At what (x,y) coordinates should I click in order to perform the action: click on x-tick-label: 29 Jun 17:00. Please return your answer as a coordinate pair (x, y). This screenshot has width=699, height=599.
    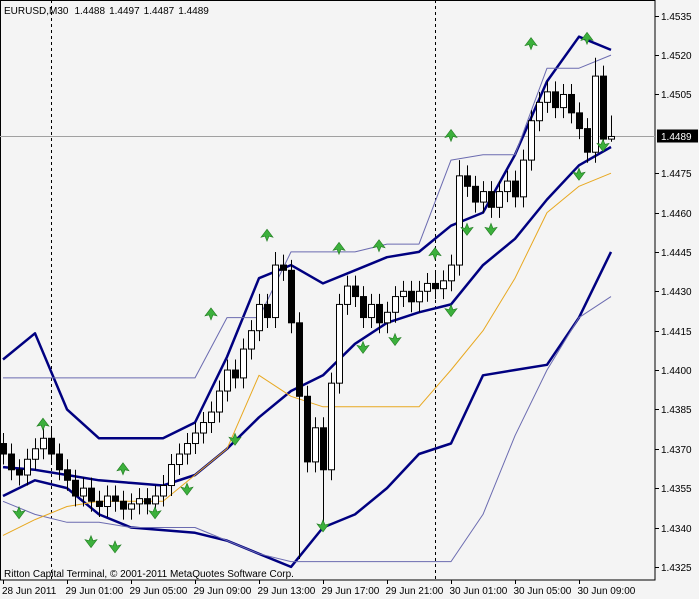
    Looking at the image, I should click on (351, 591).